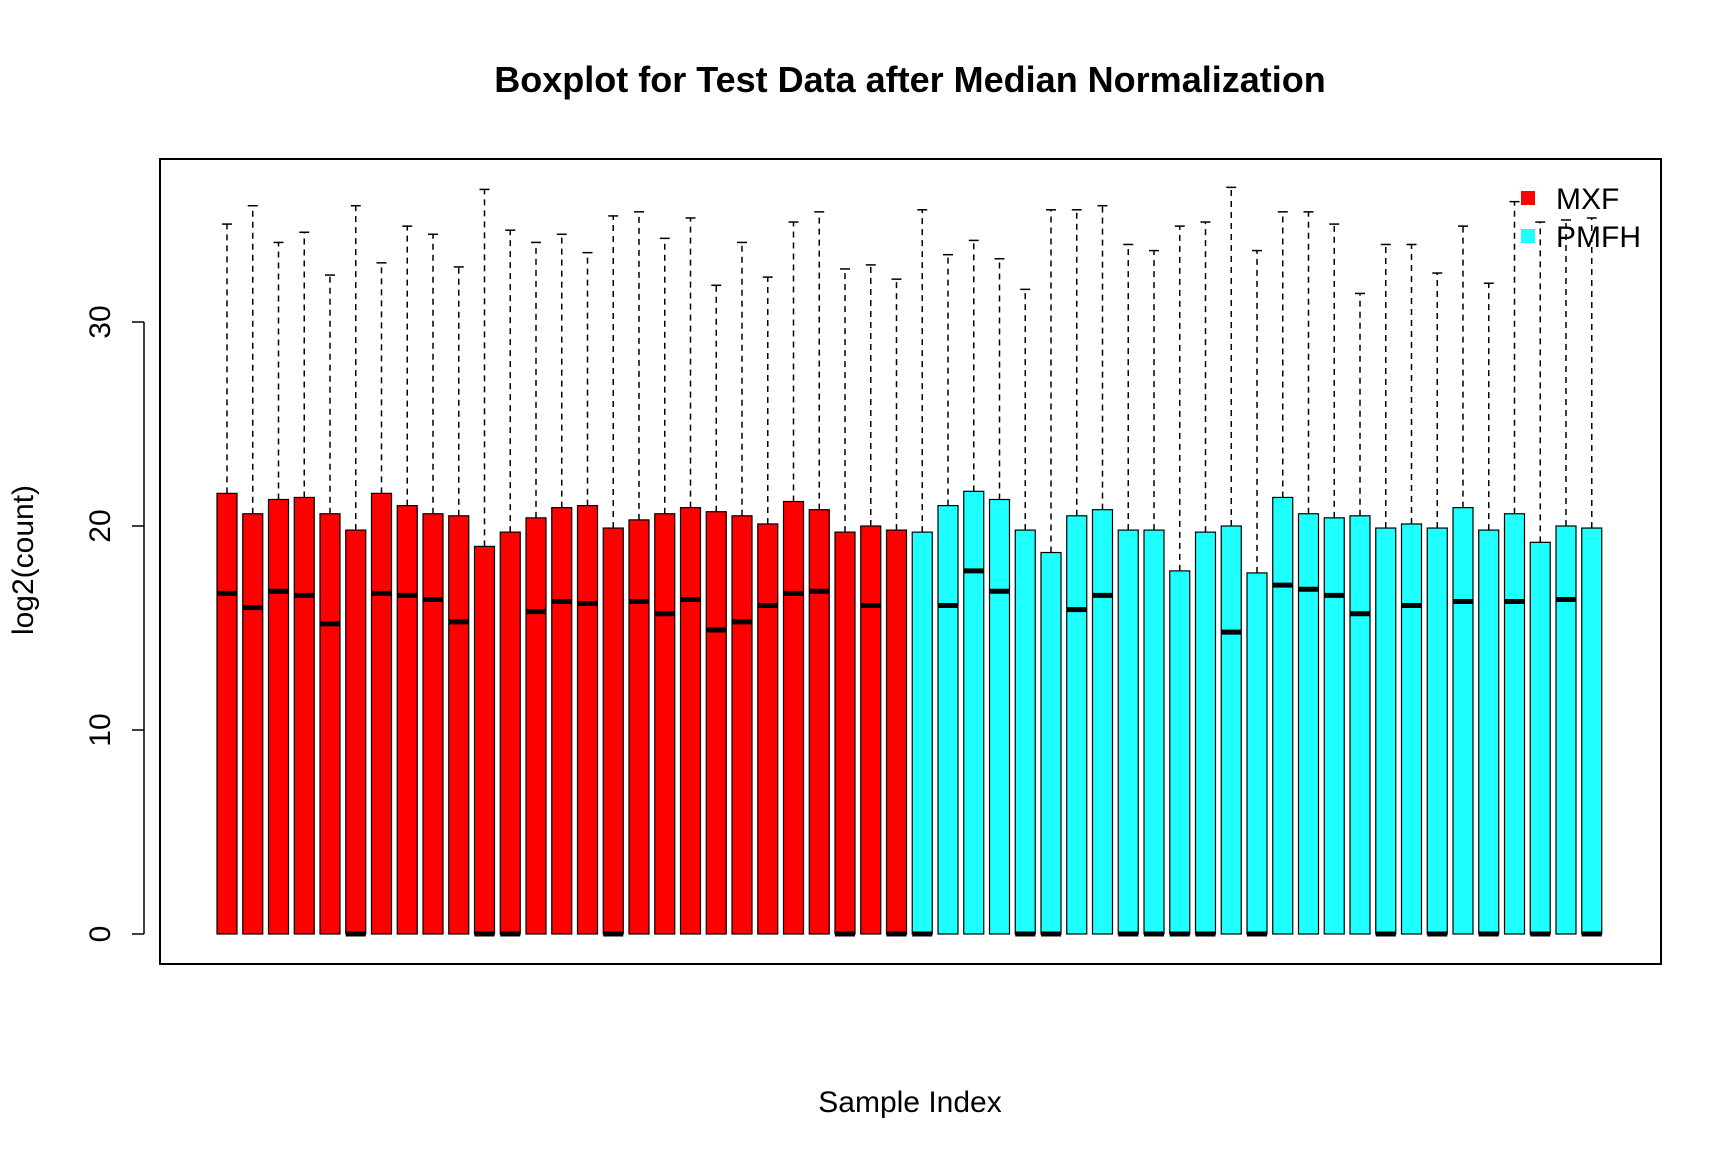  Describe the element at coordinates (100, 729) in the screenshot. I see `y-tick-label: 10` at that location.